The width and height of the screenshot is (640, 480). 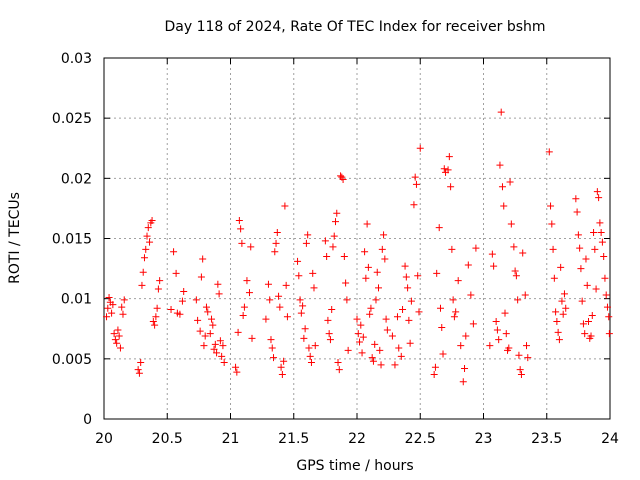 I want to click on y-axis-label: ROTI / TECUs, so click(x=15, y=238).